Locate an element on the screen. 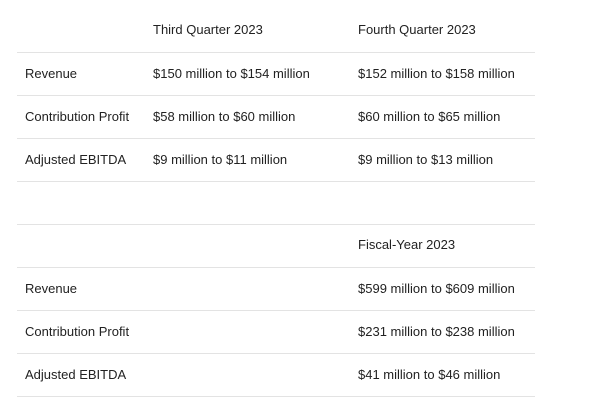 Image resolution: width=596 pixels, height=403 pixels. cell-value: $60 million to $65 million is located at coordinates (429, 116).